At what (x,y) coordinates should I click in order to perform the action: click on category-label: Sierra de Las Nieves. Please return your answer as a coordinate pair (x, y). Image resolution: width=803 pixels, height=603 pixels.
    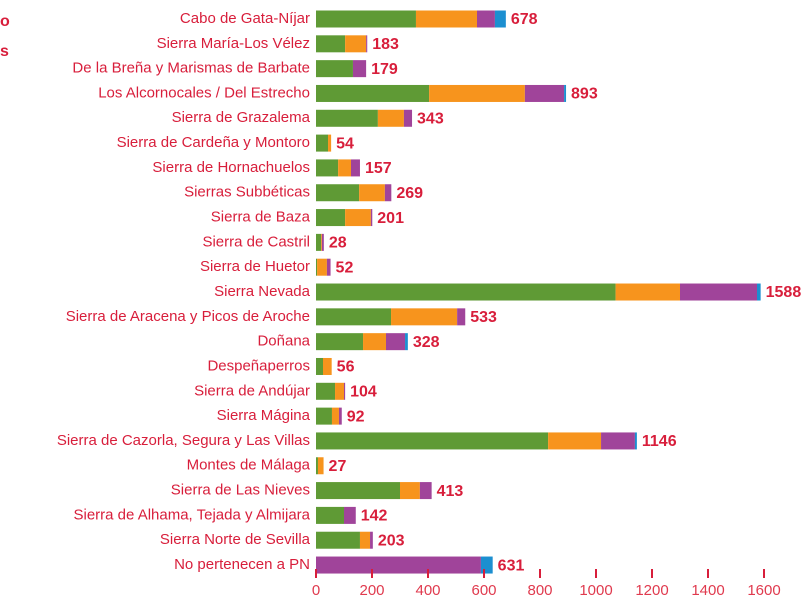
    Looking at the image, I should click on (240, 490).